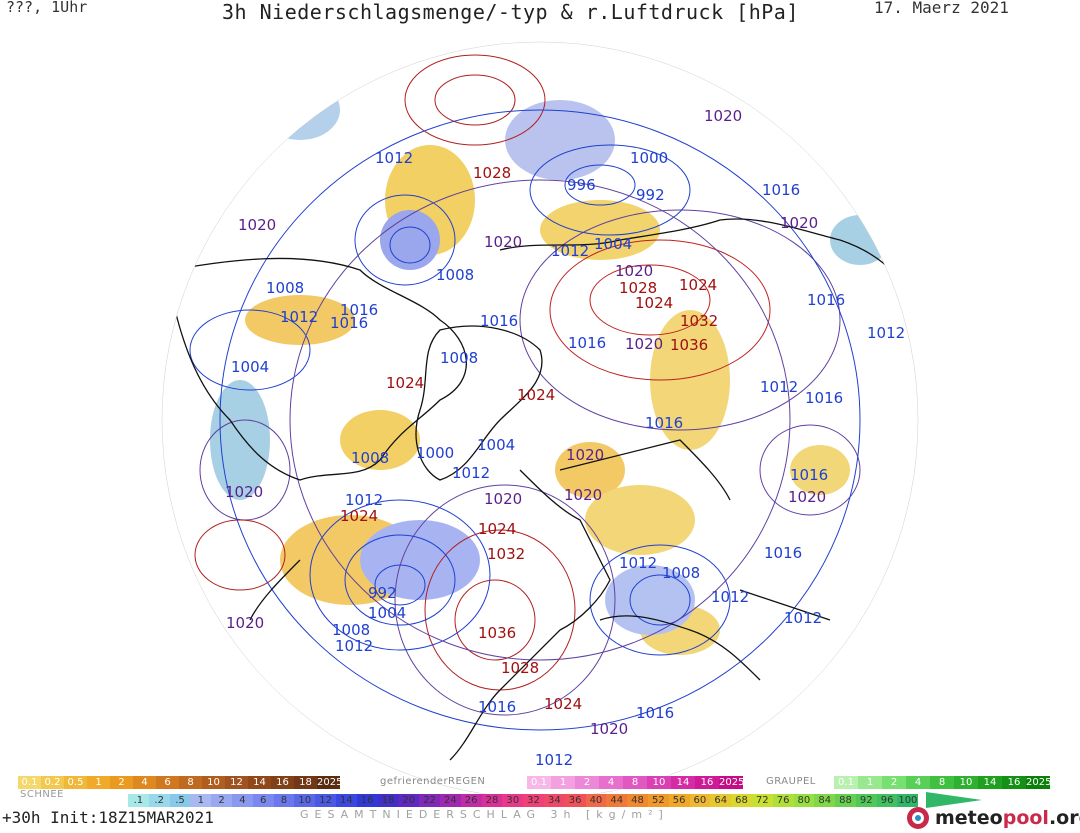 The height and width of the screenshot is (833, 1080). What do you see at coordinates (409, 800) in the screenshot?
I see `legend-swatch: 20` at bounding box center [409, 800].